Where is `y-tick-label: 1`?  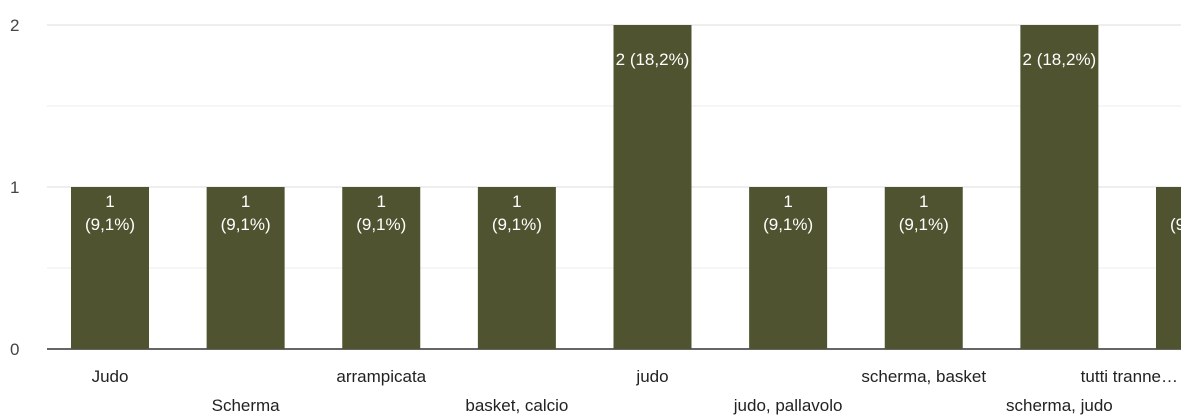 y-tick-label: 1 is located at coordinates (14, 187).